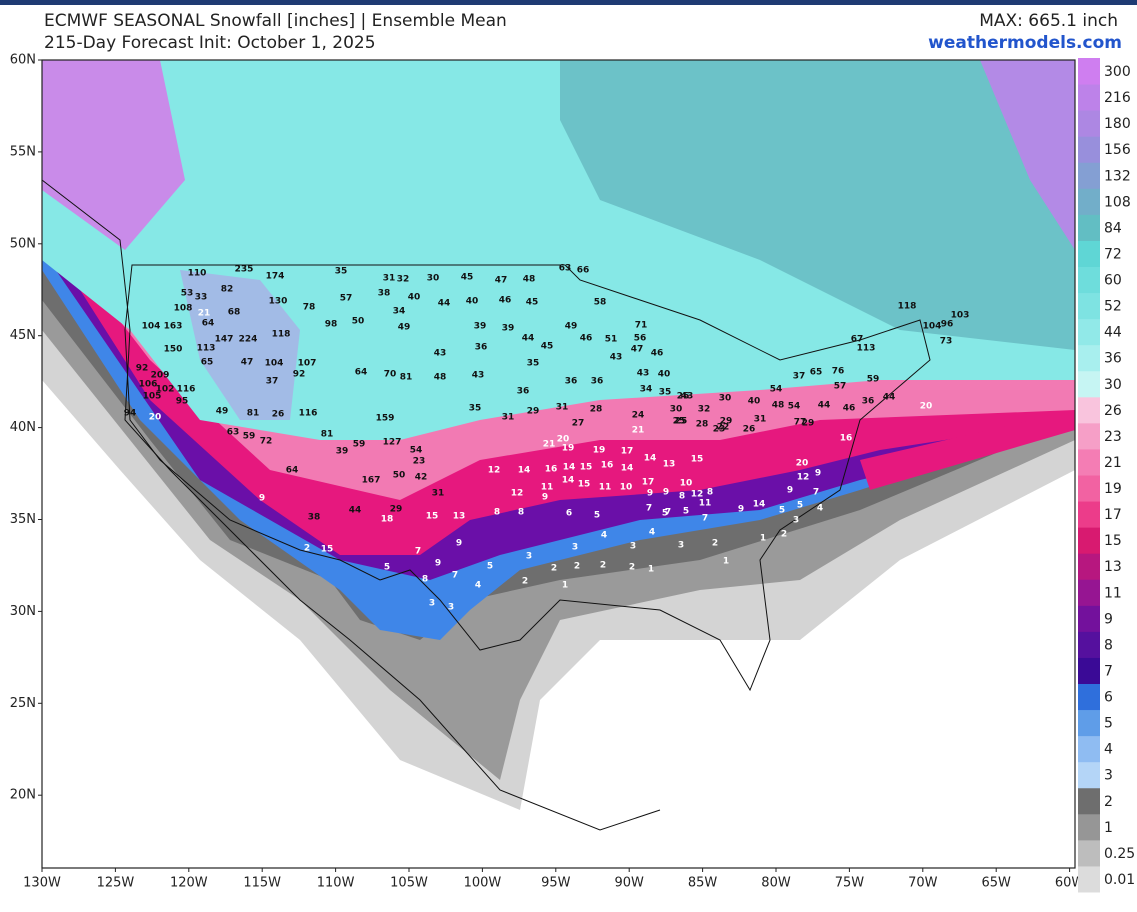 The width and height of the screenshot is (1137, 912). What do you see at coordinates (186, 390) in the screenshot?
I see `station-value: 116` at bounding box center [186, 390].